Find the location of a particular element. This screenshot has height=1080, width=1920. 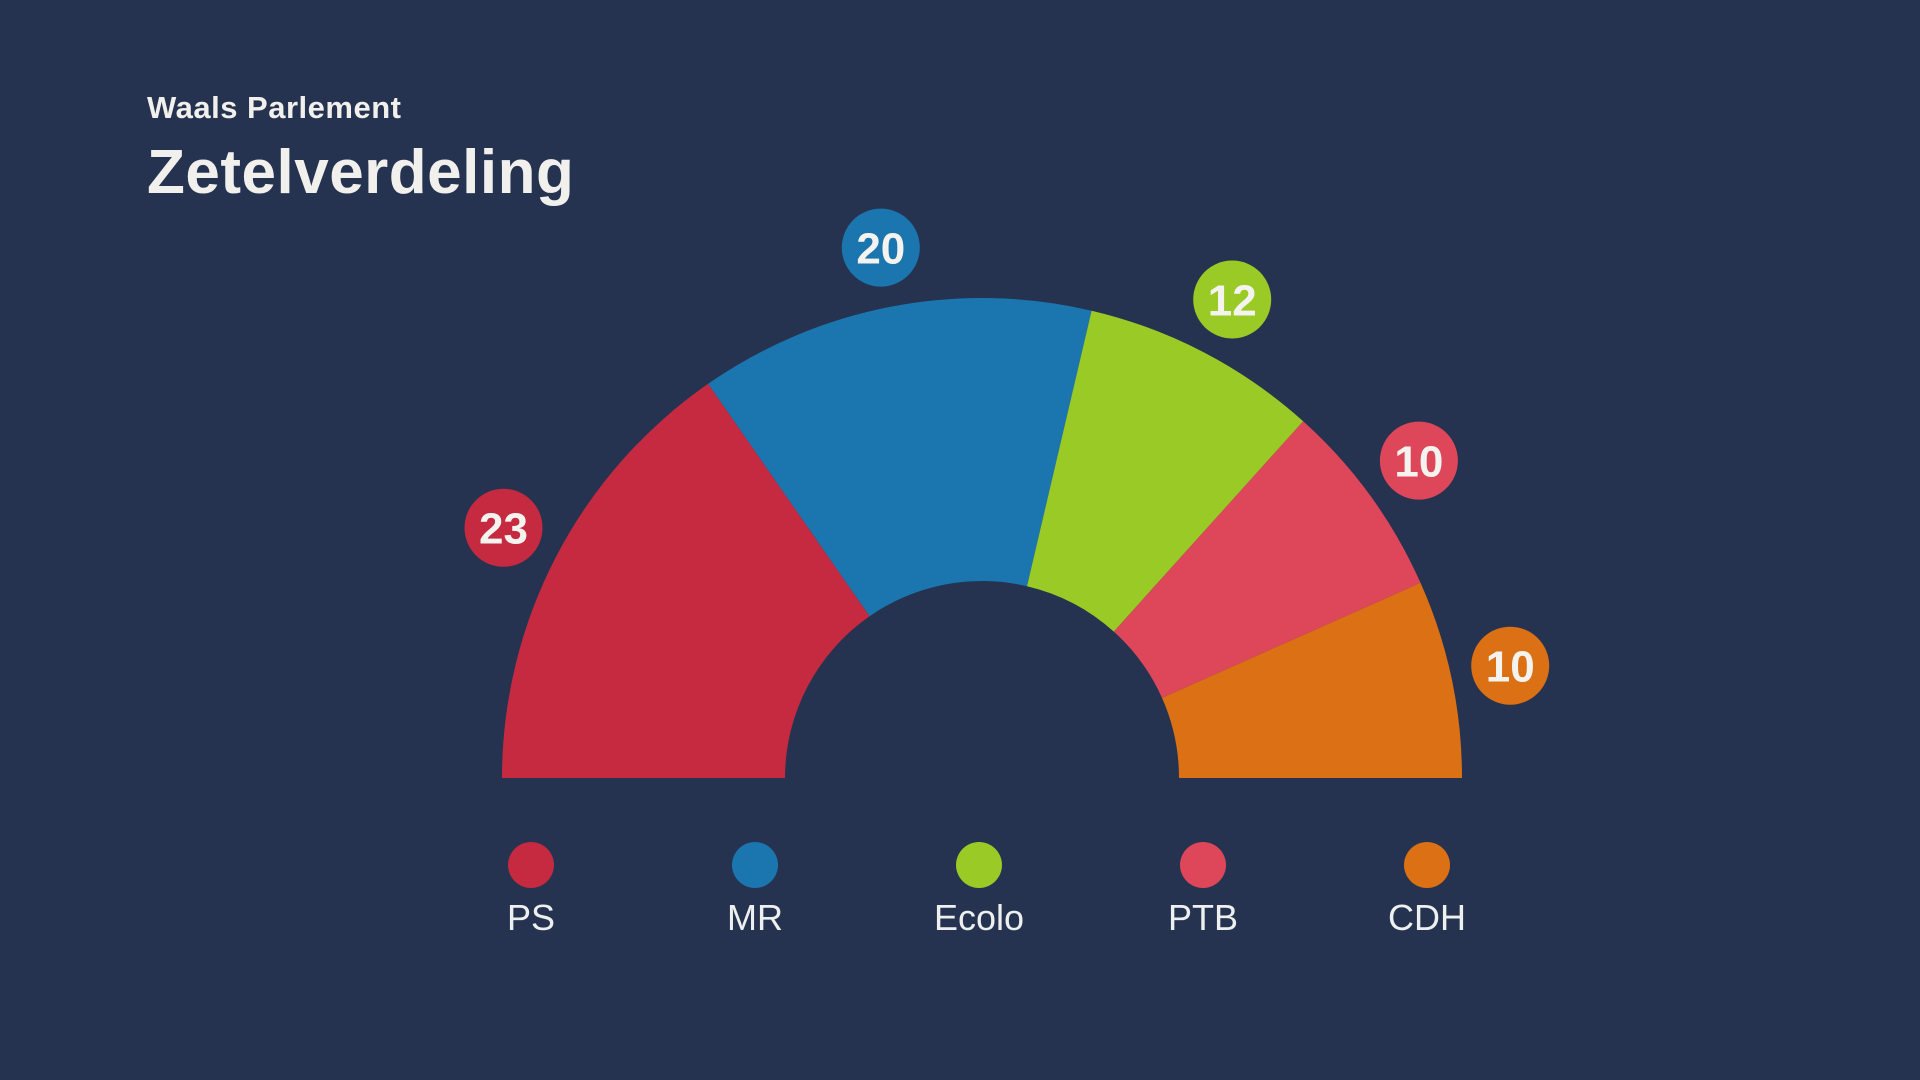

seat-badge-mr is located at coordinates (880, 247).